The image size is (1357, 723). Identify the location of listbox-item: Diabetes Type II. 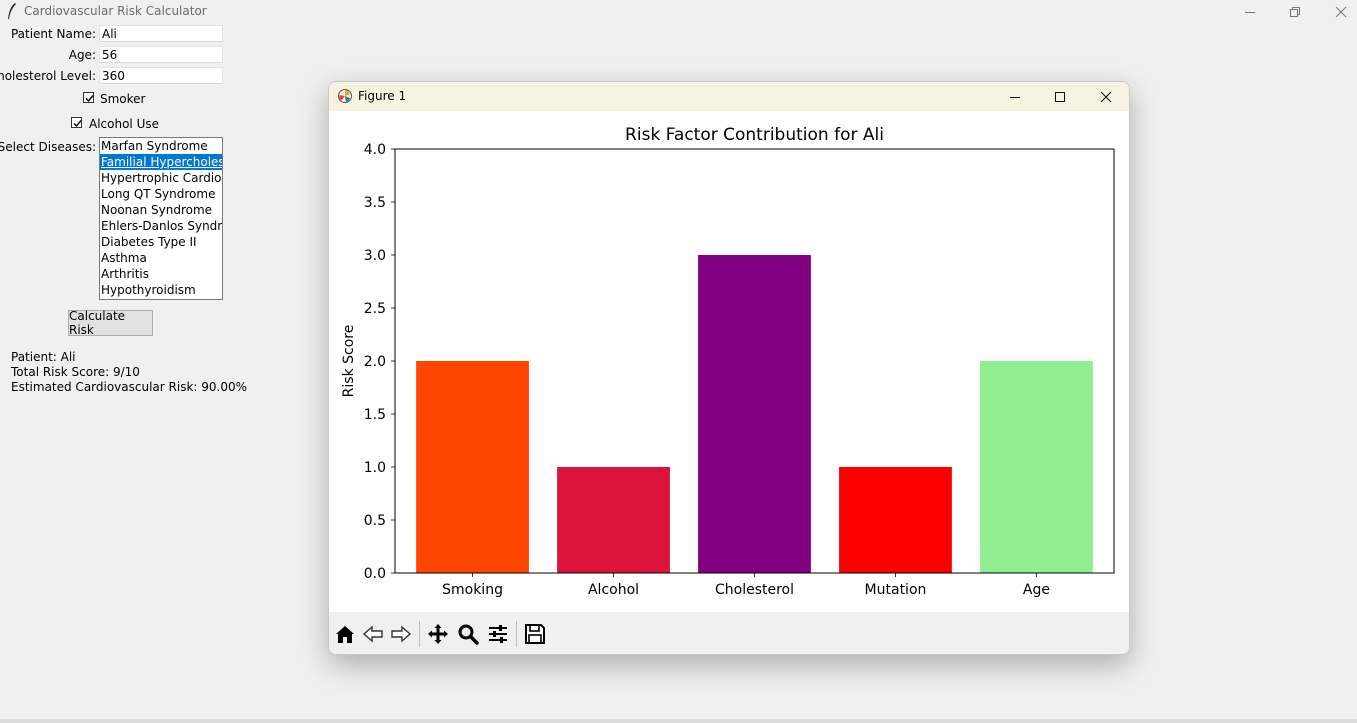
(149, 242).